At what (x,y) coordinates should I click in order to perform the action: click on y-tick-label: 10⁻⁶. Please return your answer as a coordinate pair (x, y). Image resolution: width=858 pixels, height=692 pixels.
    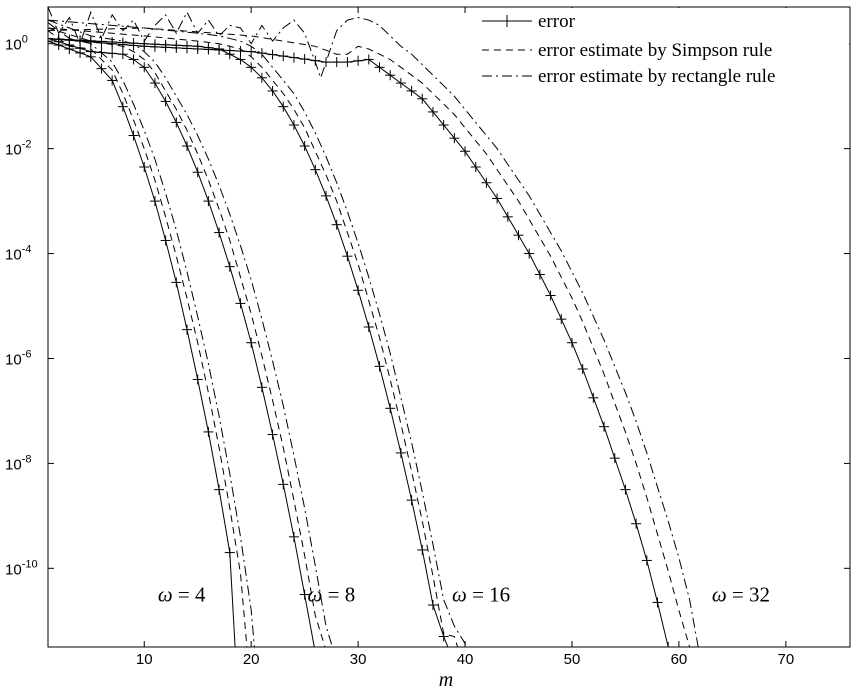
    Looking at the image, I should click on (18, 358).